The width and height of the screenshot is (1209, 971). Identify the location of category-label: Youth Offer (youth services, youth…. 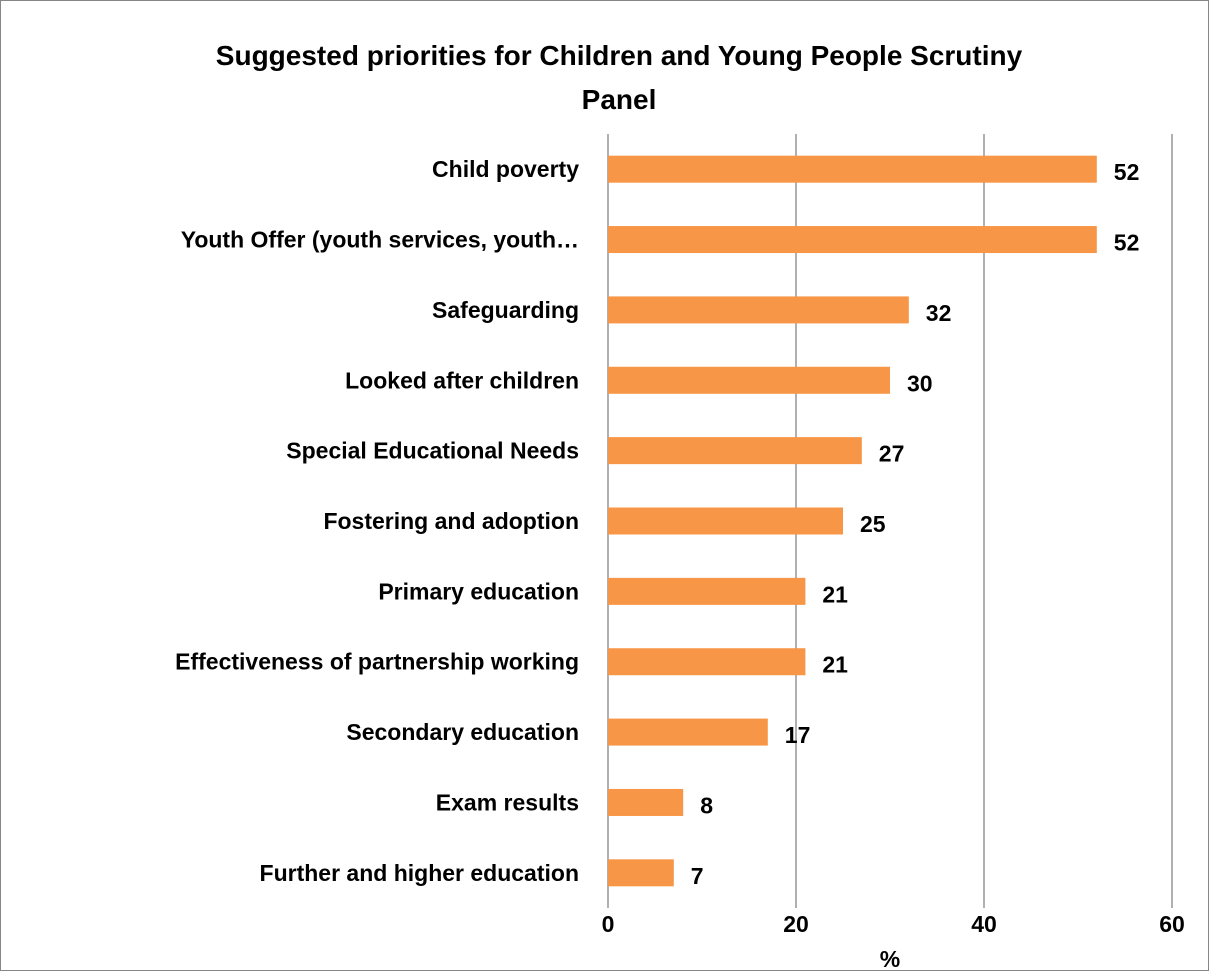
(380, 240).